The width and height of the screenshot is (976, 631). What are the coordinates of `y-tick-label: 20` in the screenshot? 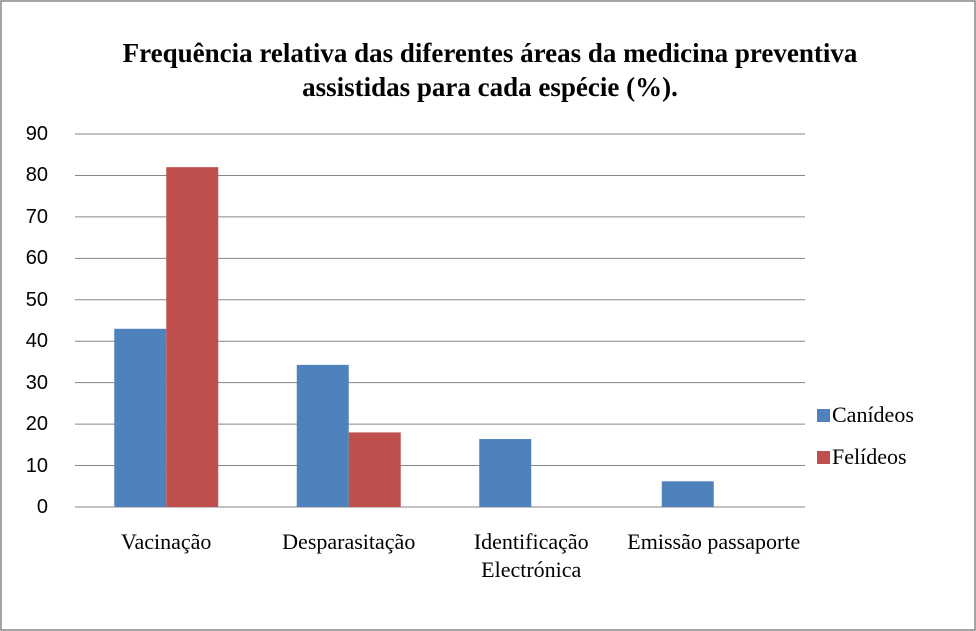 It's located at (36, 424).